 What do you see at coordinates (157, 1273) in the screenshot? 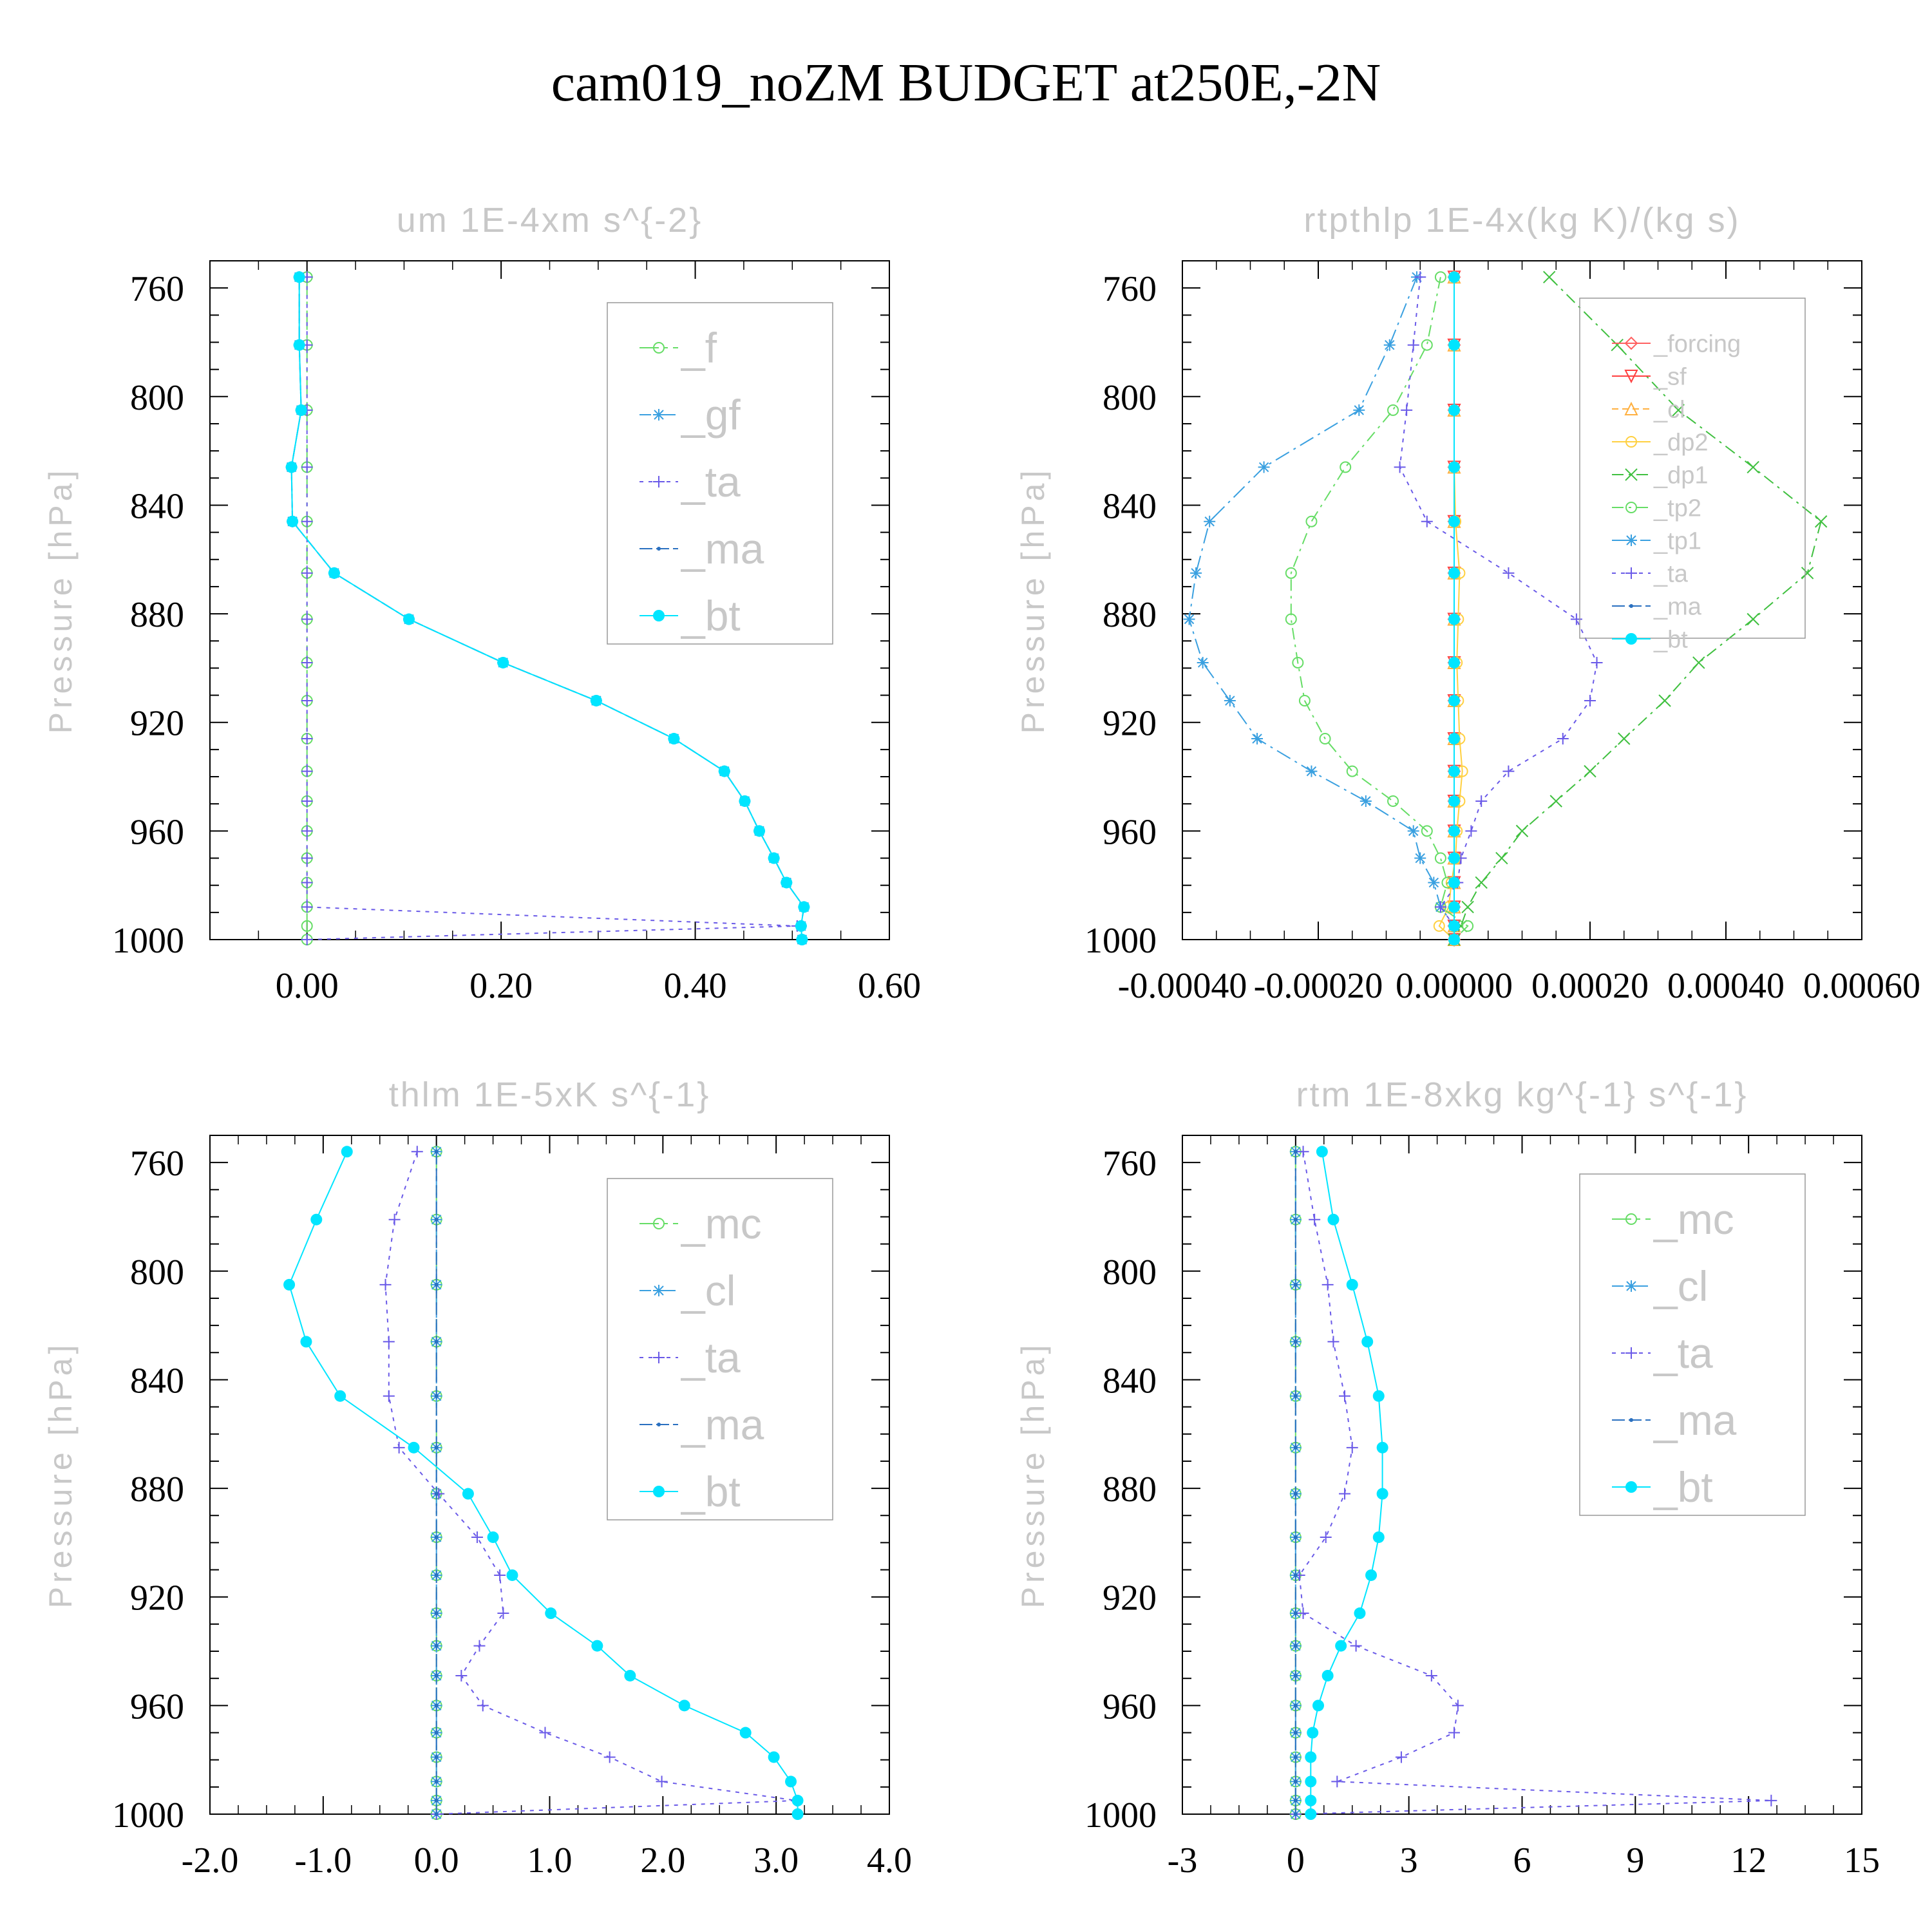
I see `y-tick-label: 800` at bounding box center [157, 1273].